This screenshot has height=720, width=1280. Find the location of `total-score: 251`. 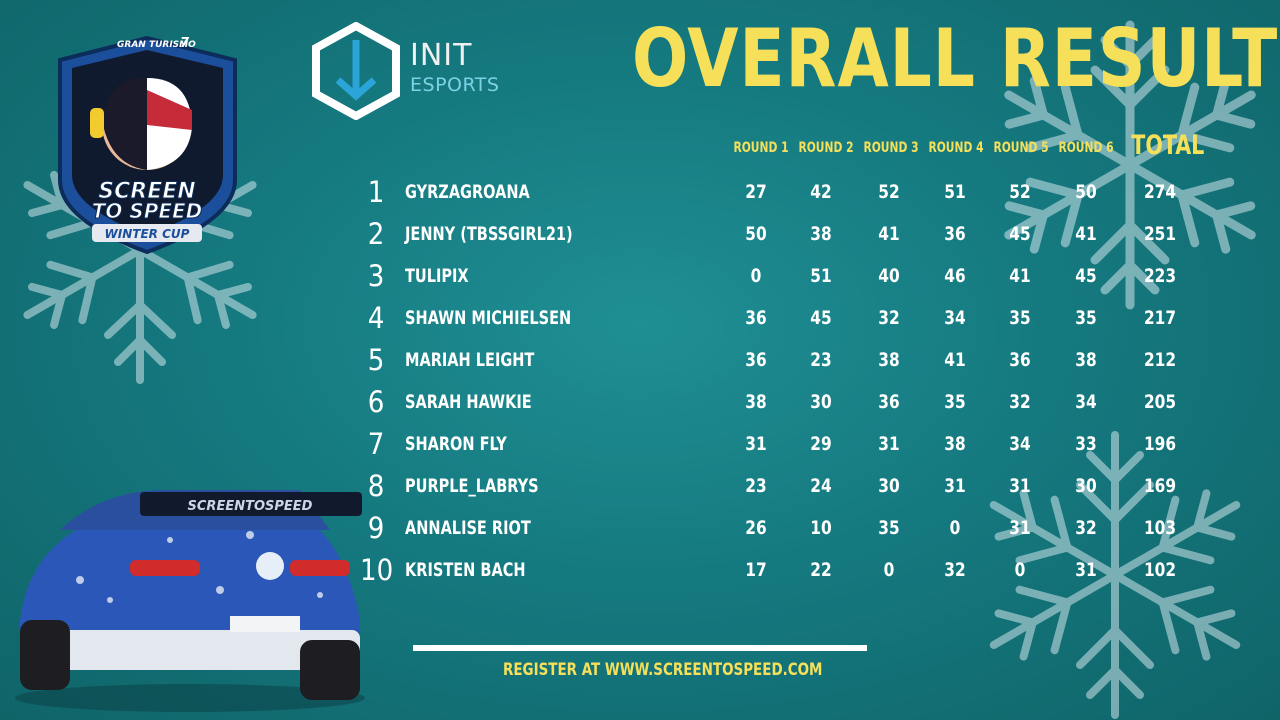

total-score: 251 is located at coordinates (1160, 234).